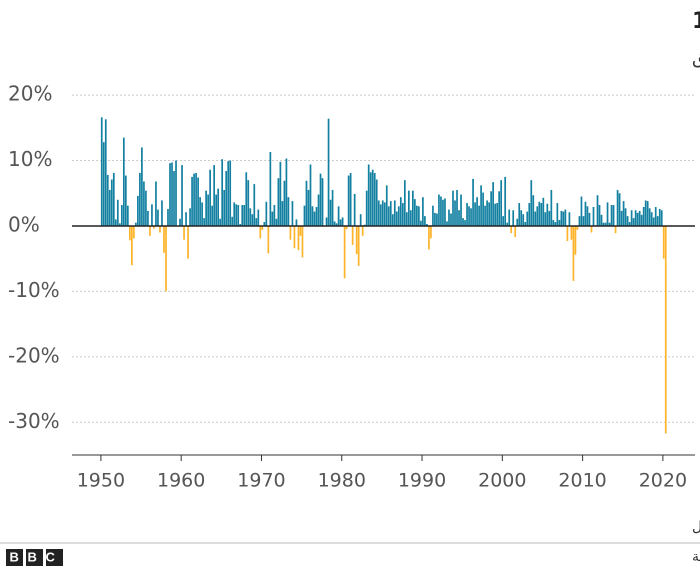 The height and width of the screenshot is (571, 700). What do you see at coordinates (181, 481) in the screenshot?
I see `x-tick-label: 1960` at bounding box center [181, 481].